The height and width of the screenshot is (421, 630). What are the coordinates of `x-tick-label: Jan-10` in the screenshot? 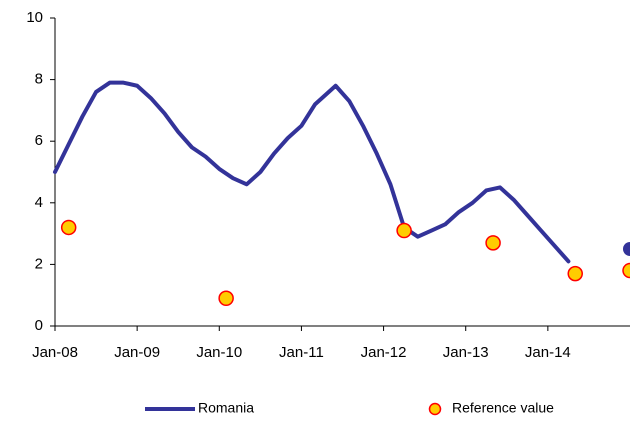 It's located at (219, 352).